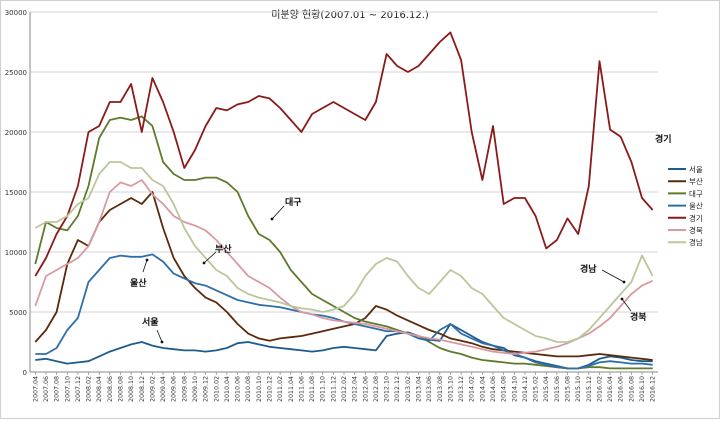 The height and width of the screenshot is (423, 720). Describe the element at coordinates (131, 389) in the screenshot. I see `x-tick-label: 2008.10` at that location.